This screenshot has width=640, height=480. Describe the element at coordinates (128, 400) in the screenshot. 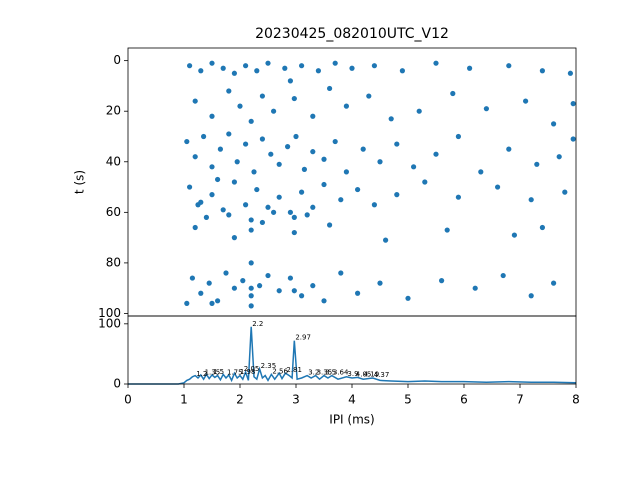

I see `x-tick-label: 0` at that location.